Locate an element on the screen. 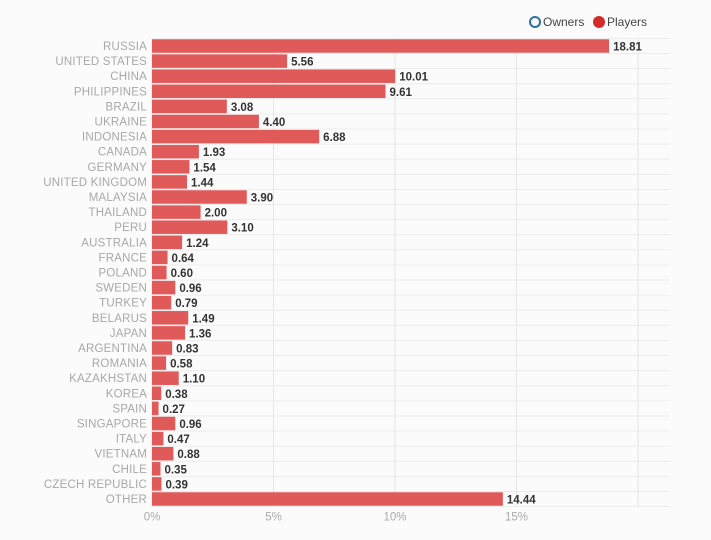  category-label: ROMANIA is located at coordinates (119, 364).